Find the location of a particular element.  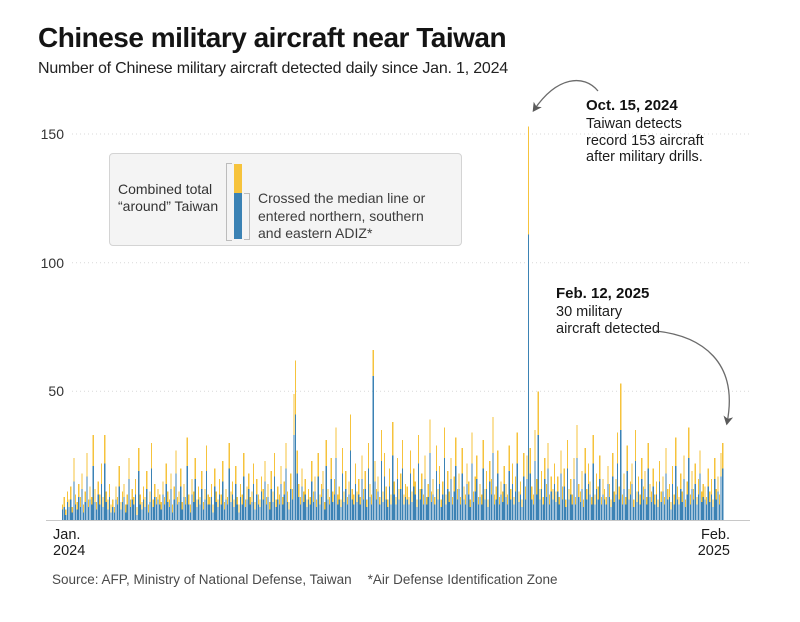

annotation-feb-date: Feb. 12, 2025 is located at coordinates (603, 293).